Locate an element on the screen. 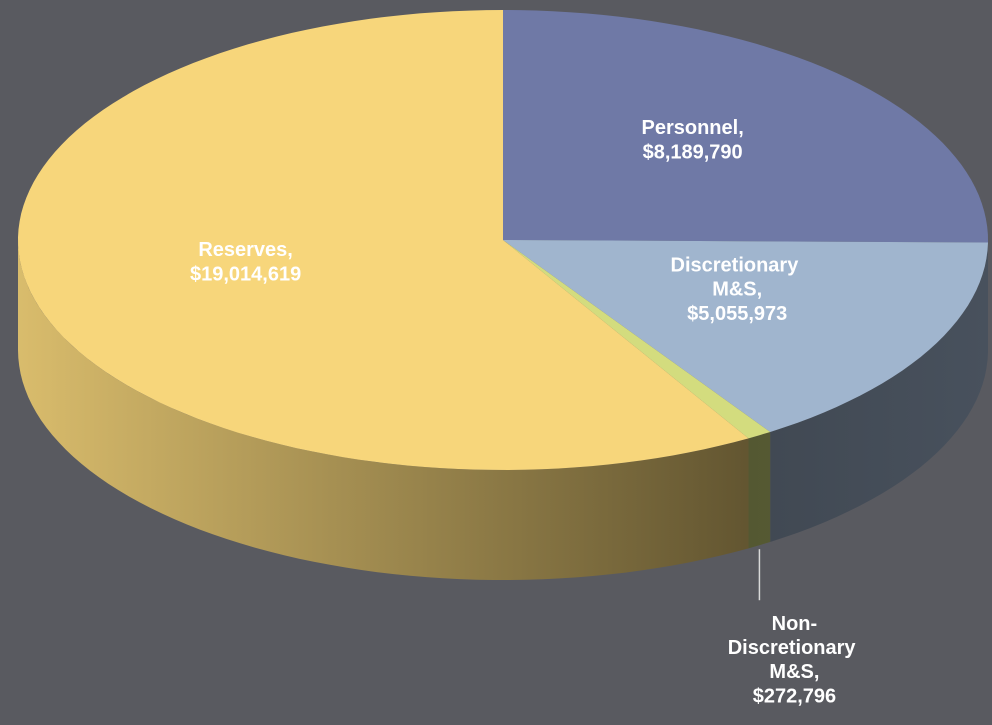  category-label: Non-Discretionary M&S, is located at coordinates (794, 649).